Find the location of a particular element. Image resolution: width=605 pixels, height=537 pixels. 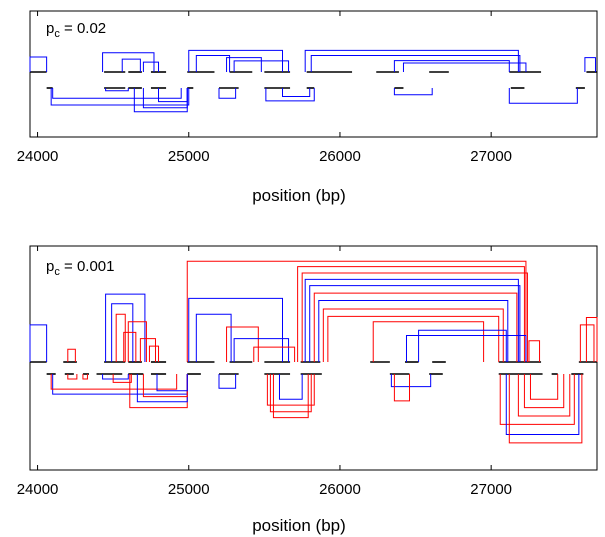

arc-layer is located at coordinates (312, 81).